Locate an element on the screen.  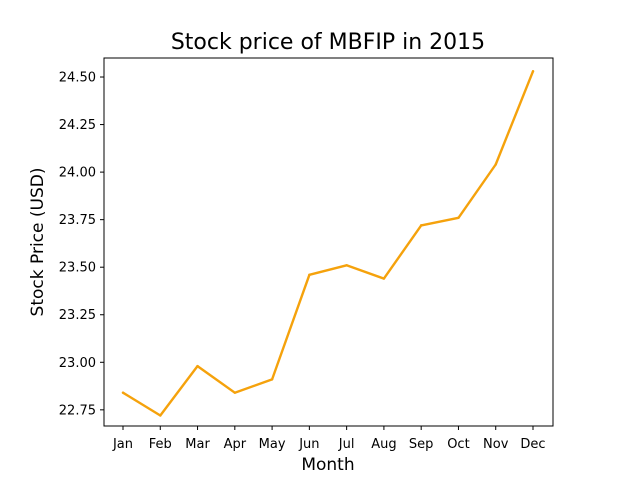
data-point-sep is located at coordinates (421, 225).